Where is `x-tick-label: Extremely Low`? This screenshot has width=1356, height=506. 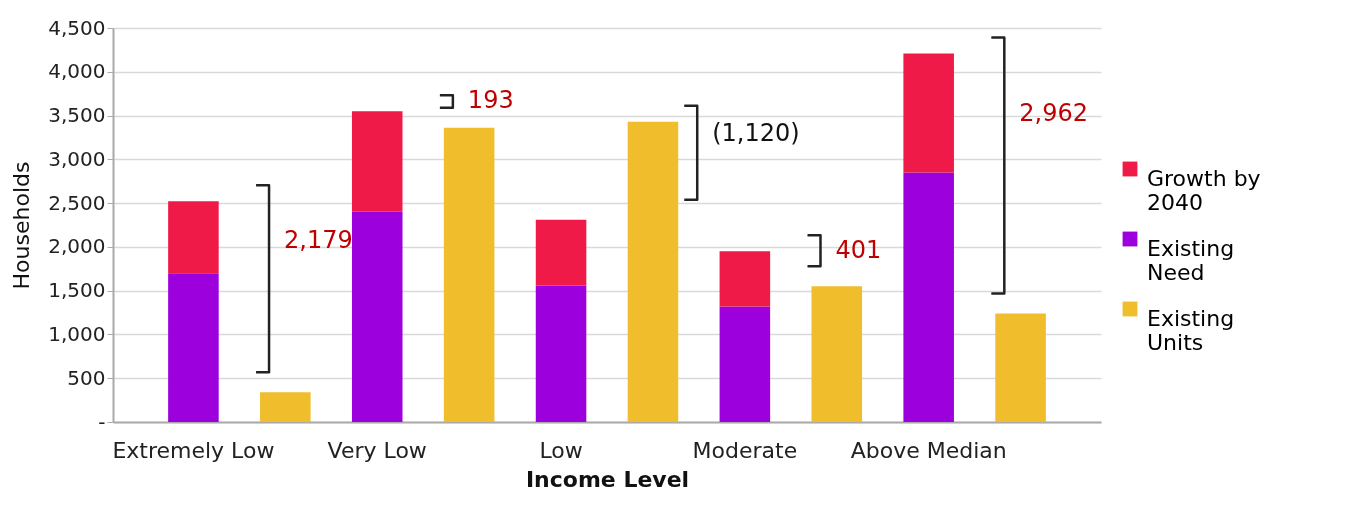 x-tick-label: Extremely Low is located at coordinates (193, 450).